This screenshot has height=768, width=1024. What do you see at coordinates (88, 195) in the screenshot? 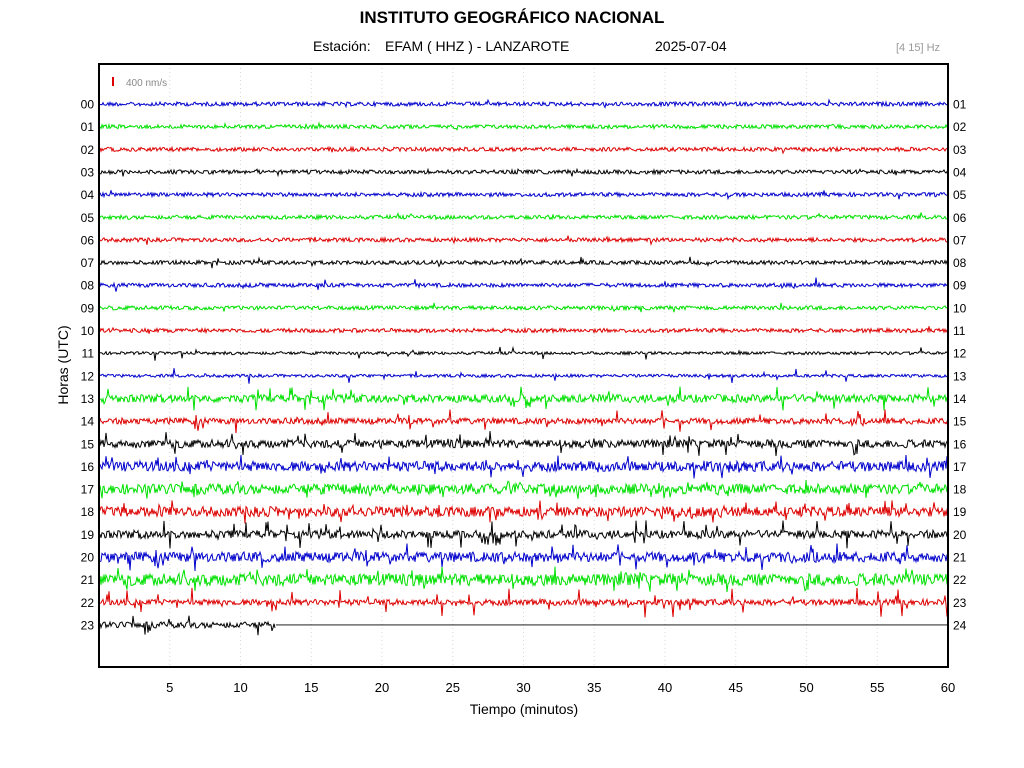
I see `hour-label-left: 04` at bounding box center [88, 195].